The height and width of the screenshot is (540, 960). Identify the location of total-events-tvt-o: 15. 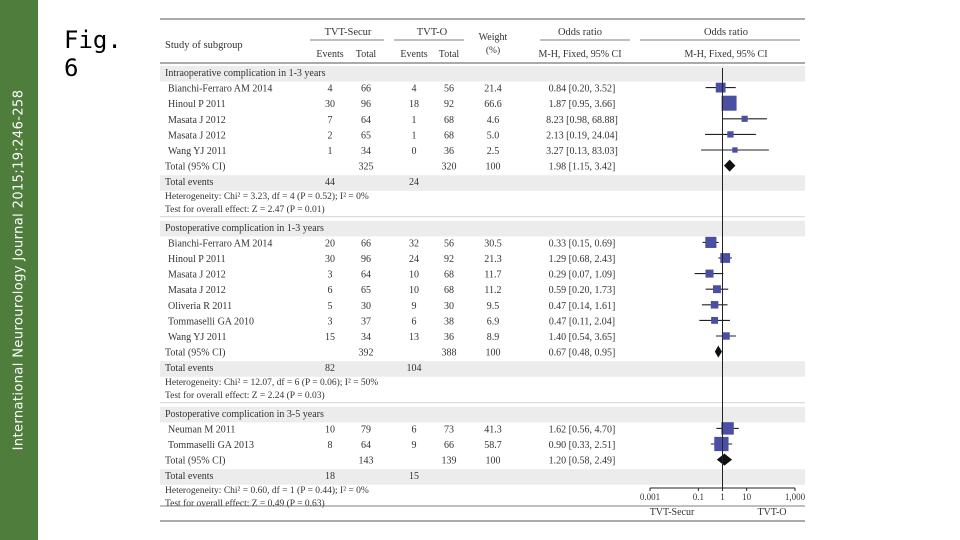
(414, 476).